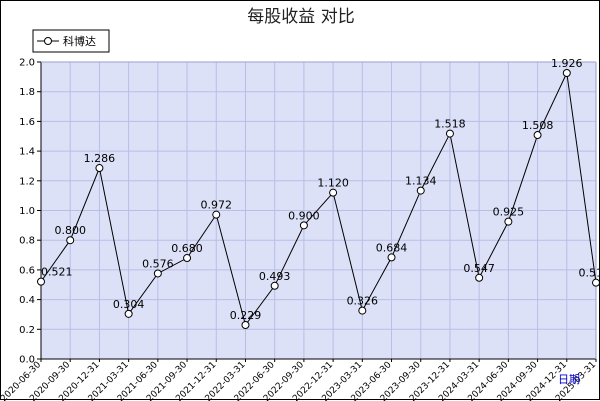 Image resolution: width=600 pixels, height=401 pixels. What do you see at coordinates (567, 63) in the screenshot?
I see `data-label: 1.926` at bounding box center [567, 63].